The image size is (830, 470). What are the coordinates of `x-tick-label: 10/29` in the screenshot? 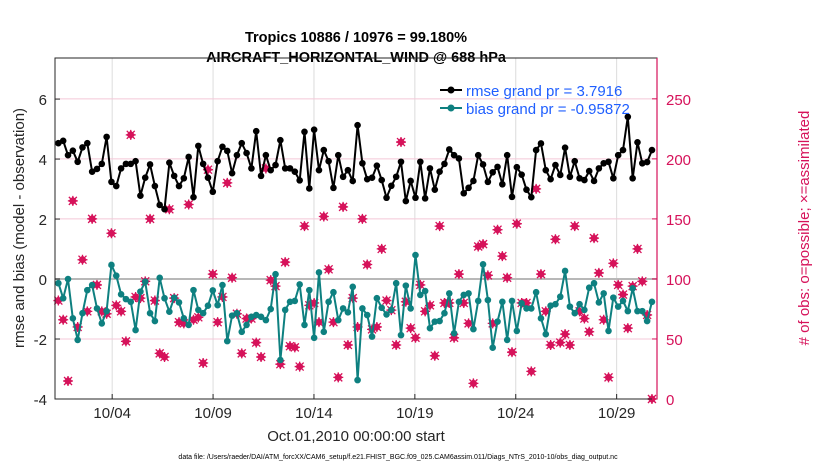 It's located at (617, 413).